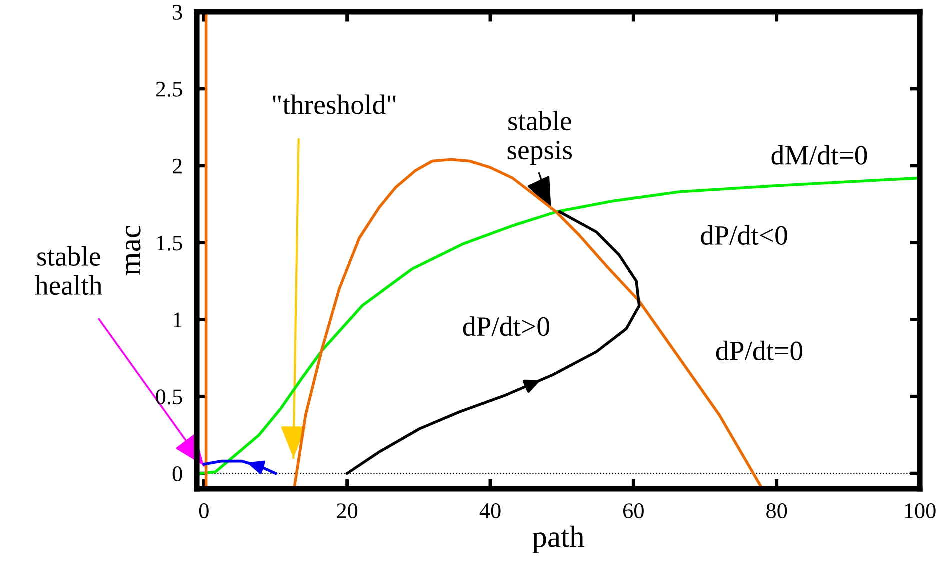 The height and width of the screenshot is (562, 941). Describe the element at coordinates (334, 104) in the screenshot. I see `annotation: "threshold"` at that location.